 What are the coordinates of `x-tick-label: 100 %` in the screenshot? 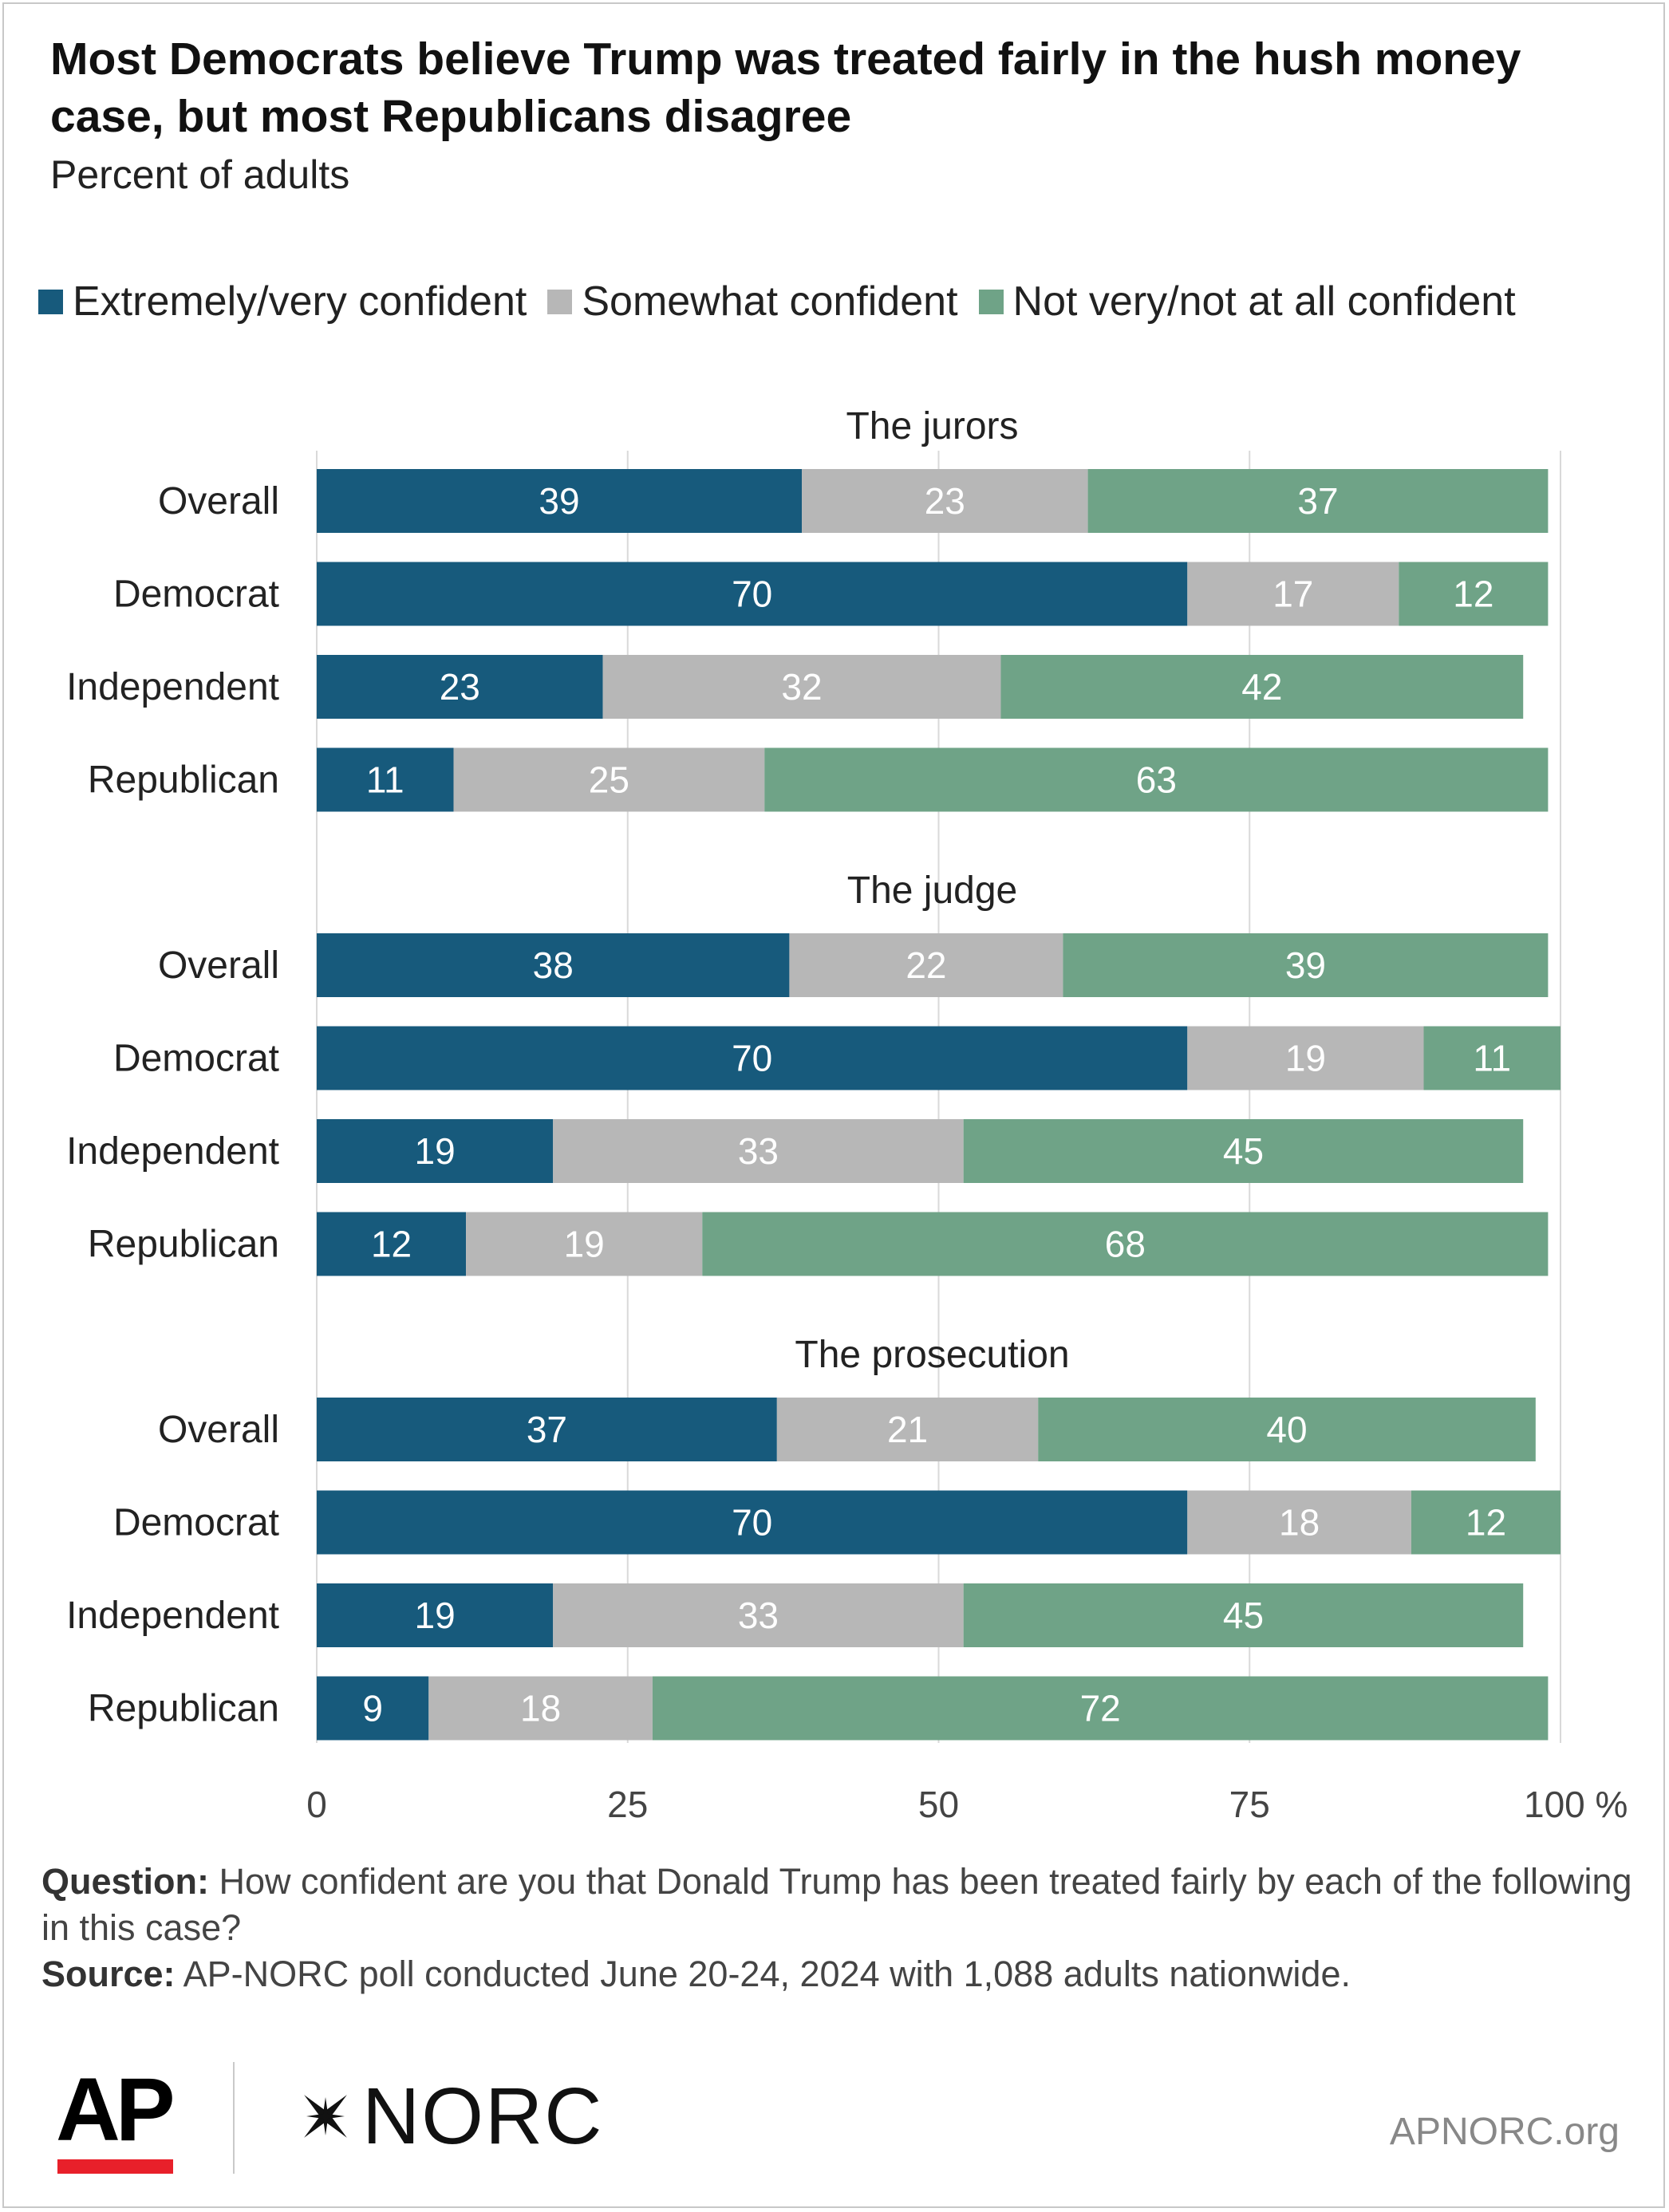 It's located at (1576, 1804).